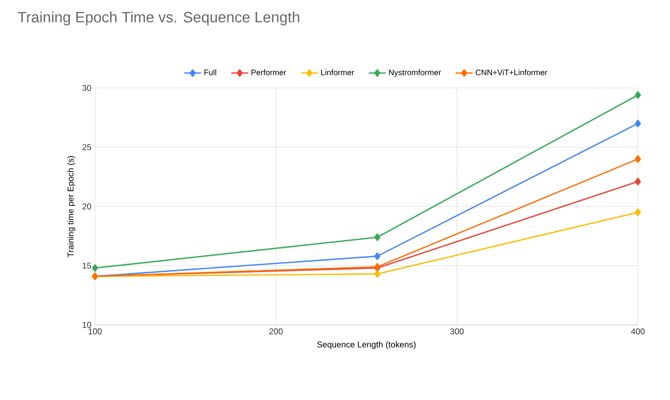  What do you see at coordinates (71, 207) in the screenshot?
I see `y-axis-title: Training time per Epoch (s)` at bounding box center [71, 207].